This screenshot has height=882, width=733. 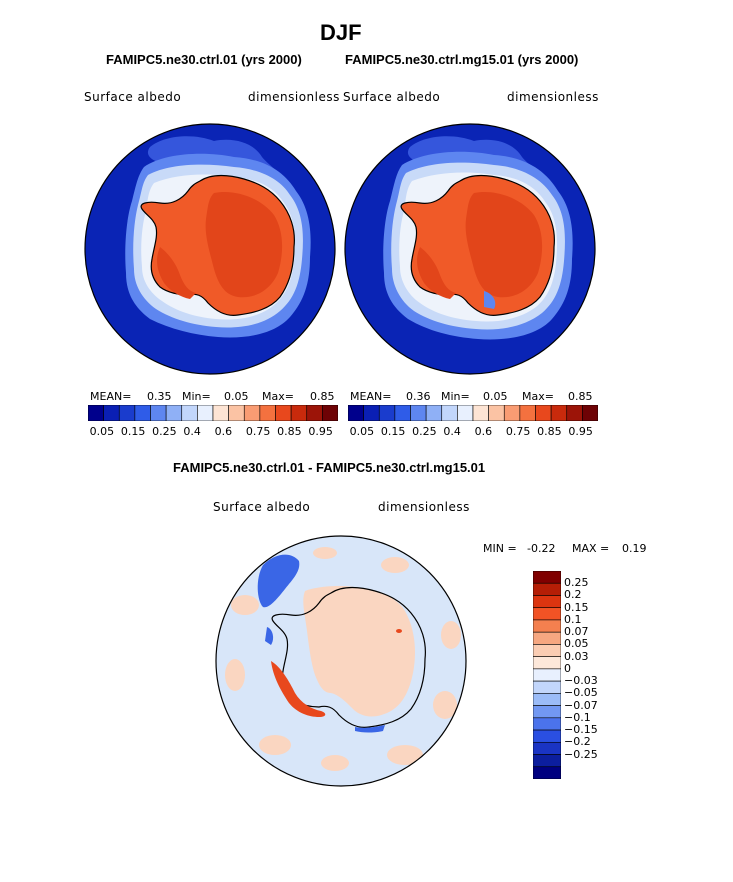 I want to click on diff-max-label: MAX =, so click(x=591, y=548).